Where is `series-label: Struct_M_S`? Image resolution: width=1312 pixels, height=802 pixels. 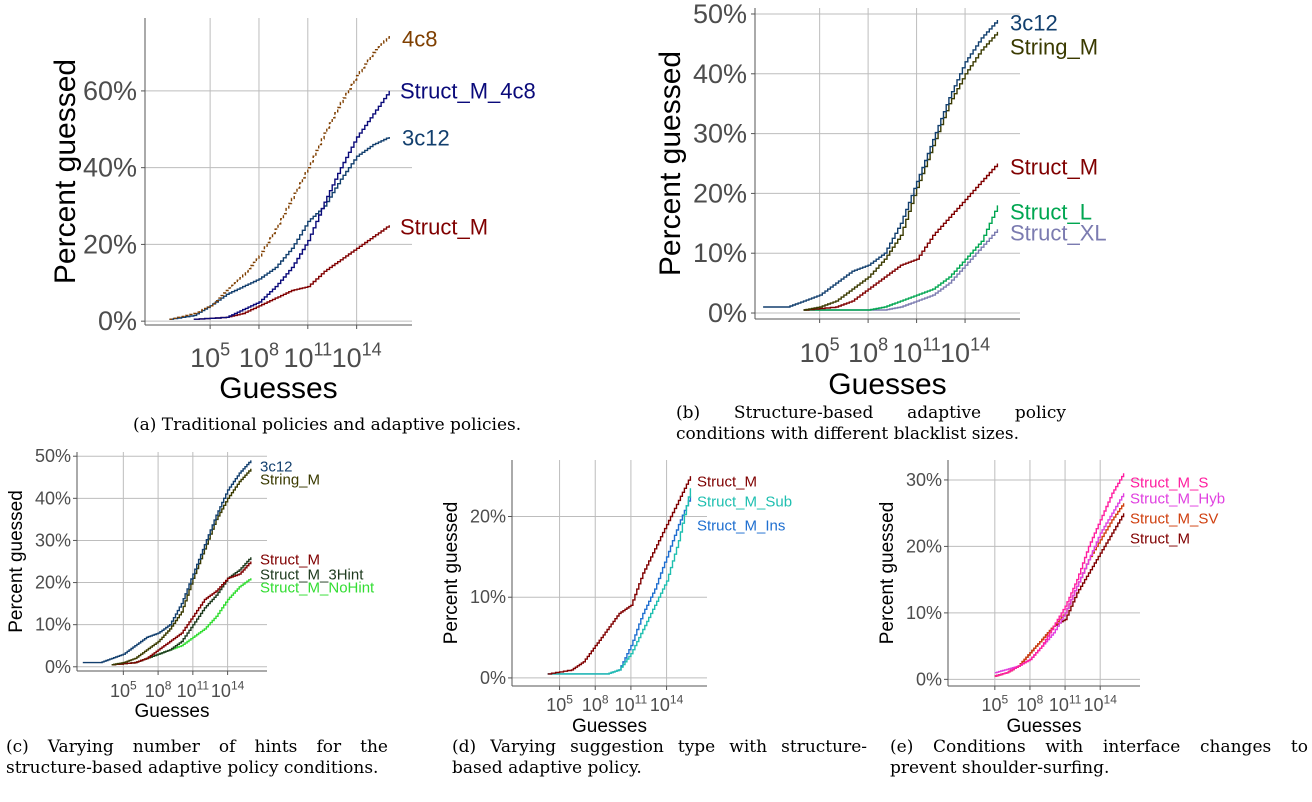
series-label: Struct_M_S is located at coordinates (1169, 483).